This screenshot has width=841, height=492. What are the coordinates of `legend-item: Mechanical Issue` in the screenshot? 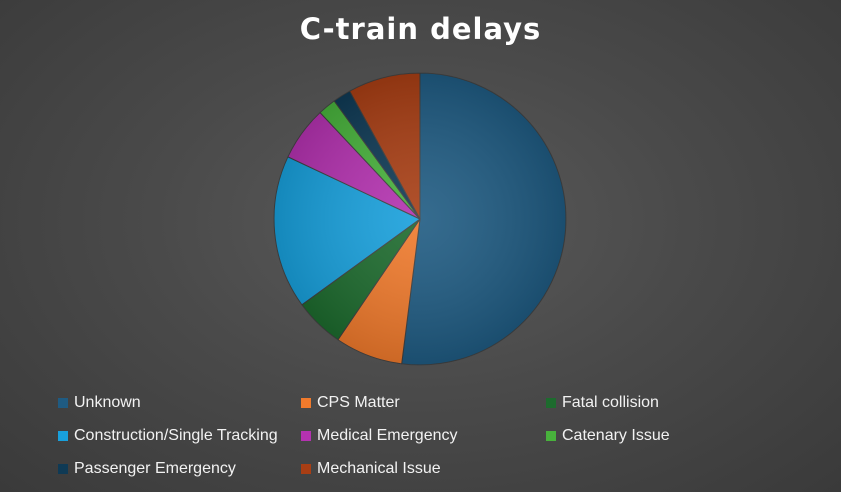 It's located at (423, 469).